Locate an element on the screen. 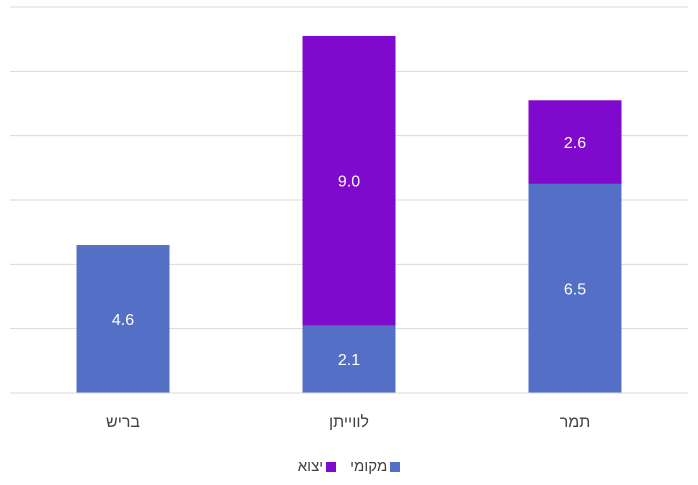 This screenshot has width=698, height=485. x-tick-label-1: לווייתן is located at coordinates (349, 422).